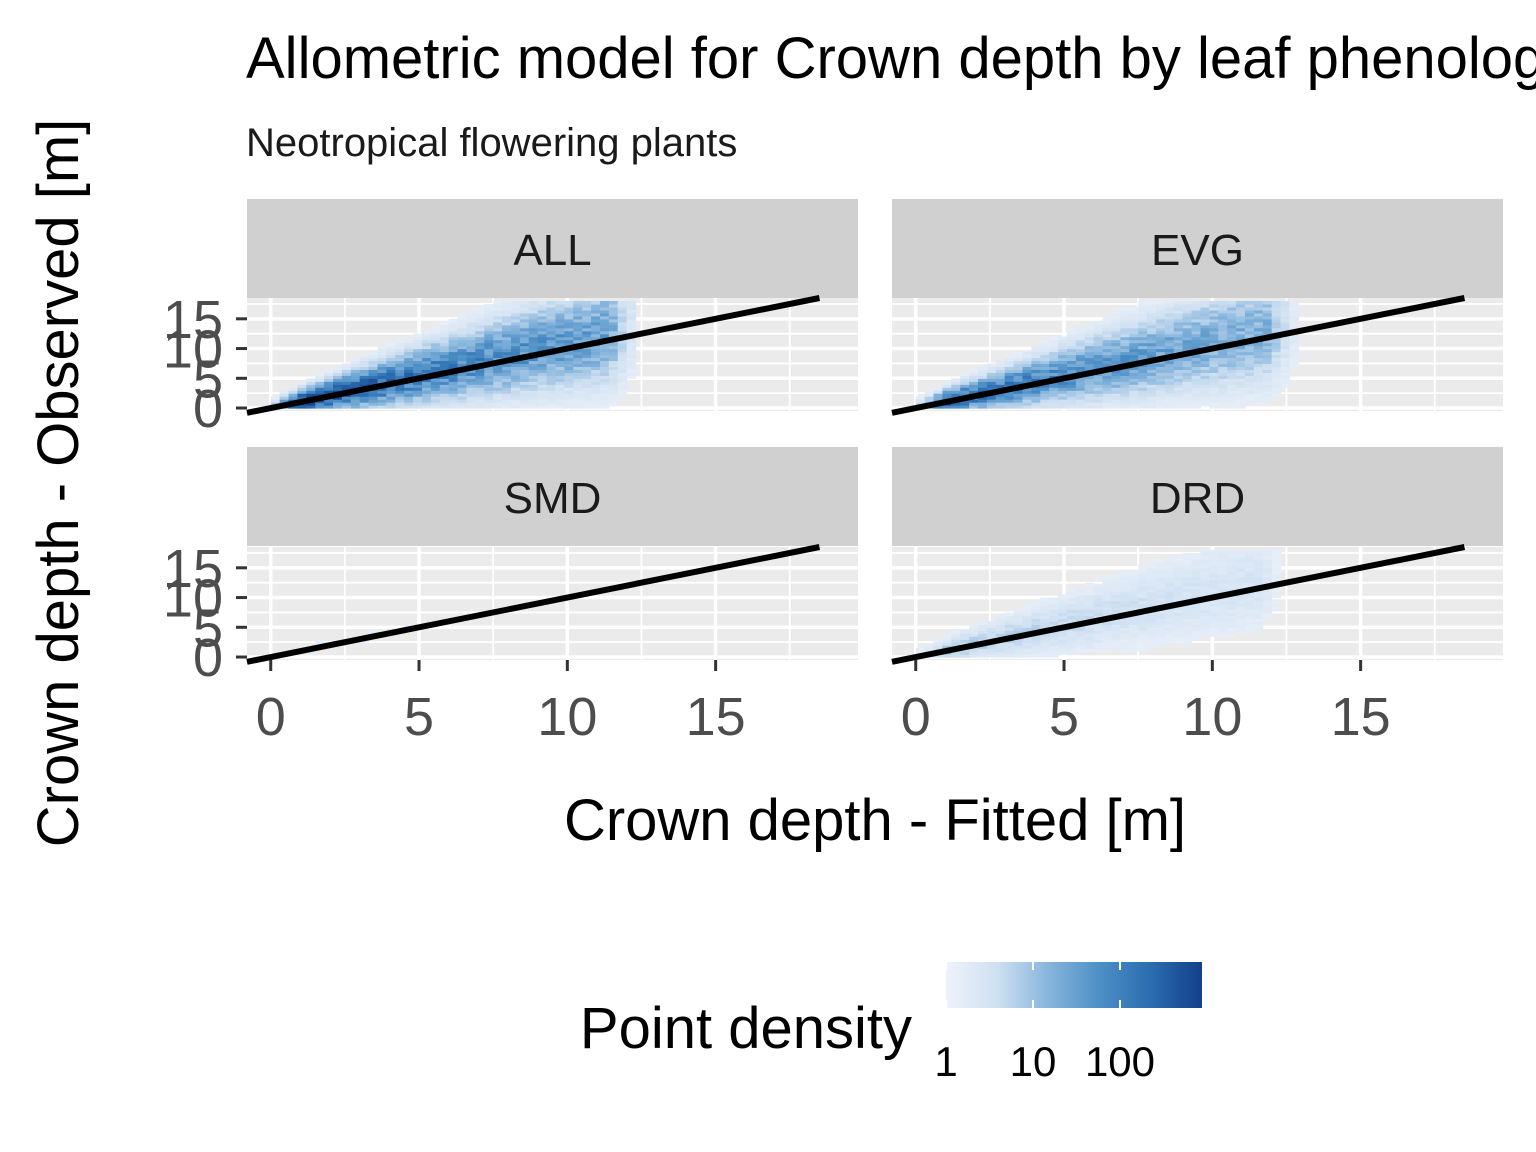 The height and width of the screenshot is (1152, 1536). Describe the element at coordinates (567, 717) in the screenshot. I see `x-tick-label: 10` at that location.